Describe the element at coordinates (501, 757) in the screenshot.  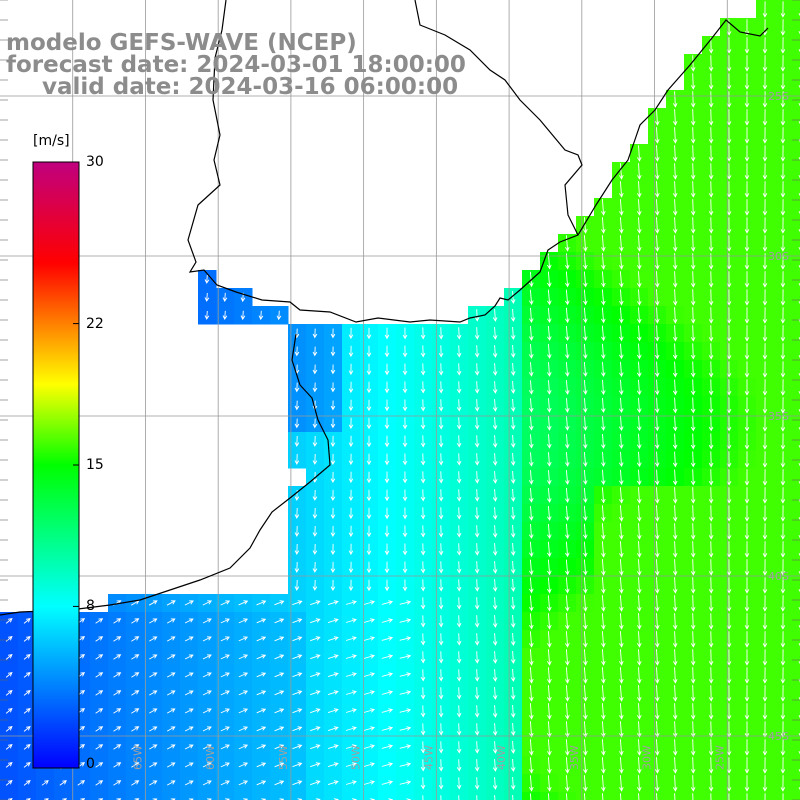
I see `longitude-label: 40W` at that location.